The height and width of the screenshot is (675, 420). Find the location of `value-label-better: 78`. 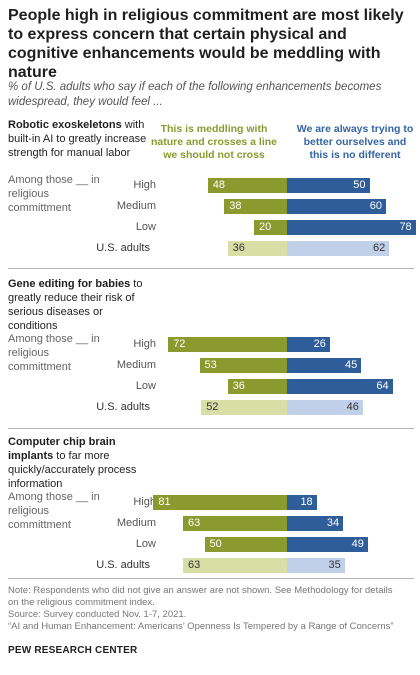

value-label-better: 78 is located at coordinates (405, 227).